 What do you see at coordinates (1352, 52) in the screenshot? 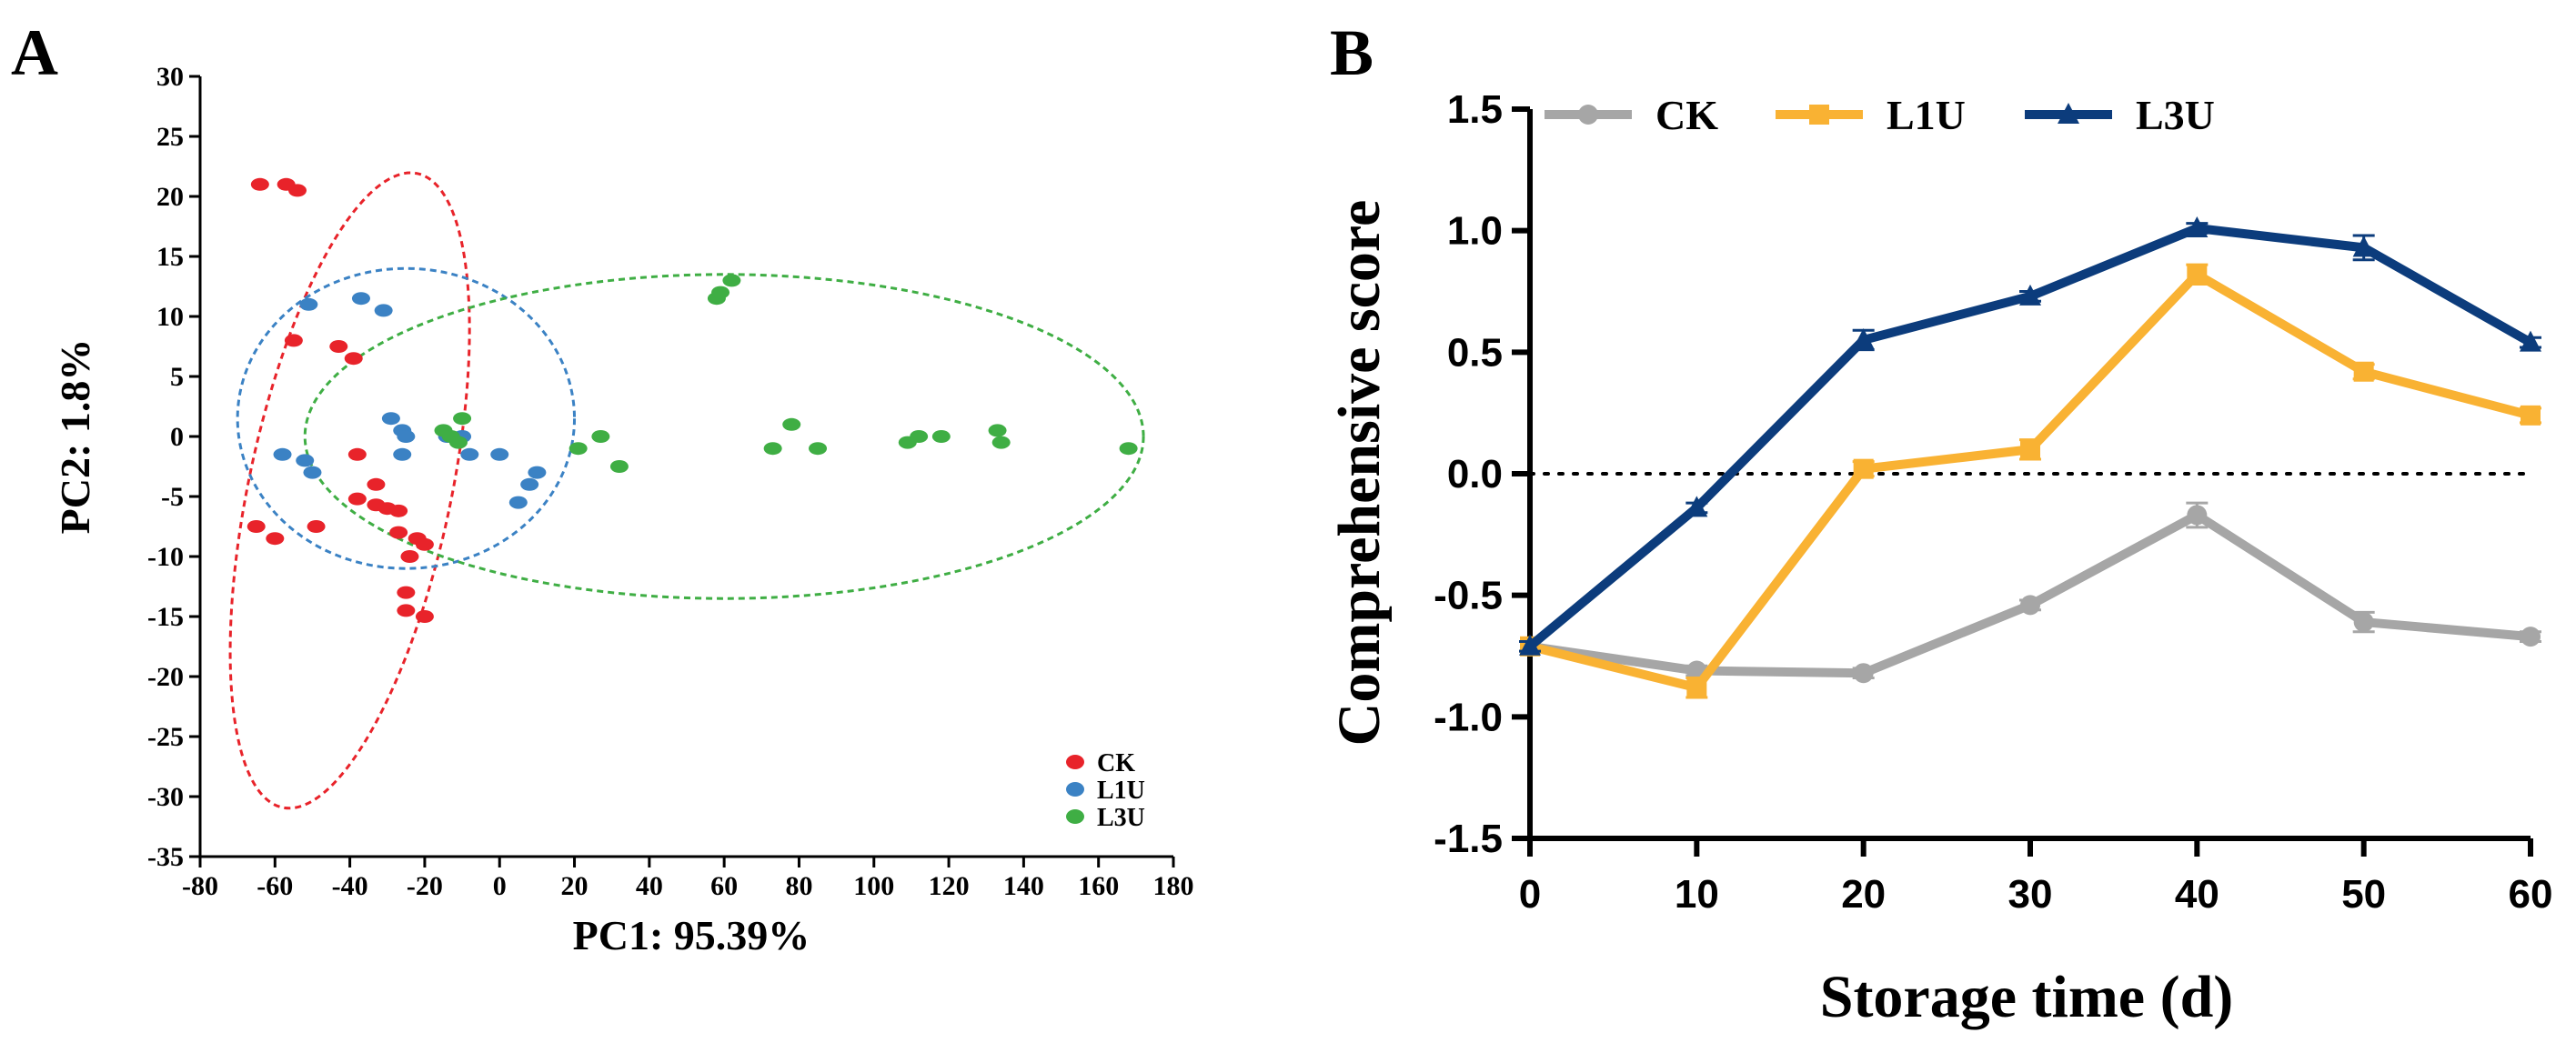
I see `panel-label-b: B` at bounding box center [1352, 52].